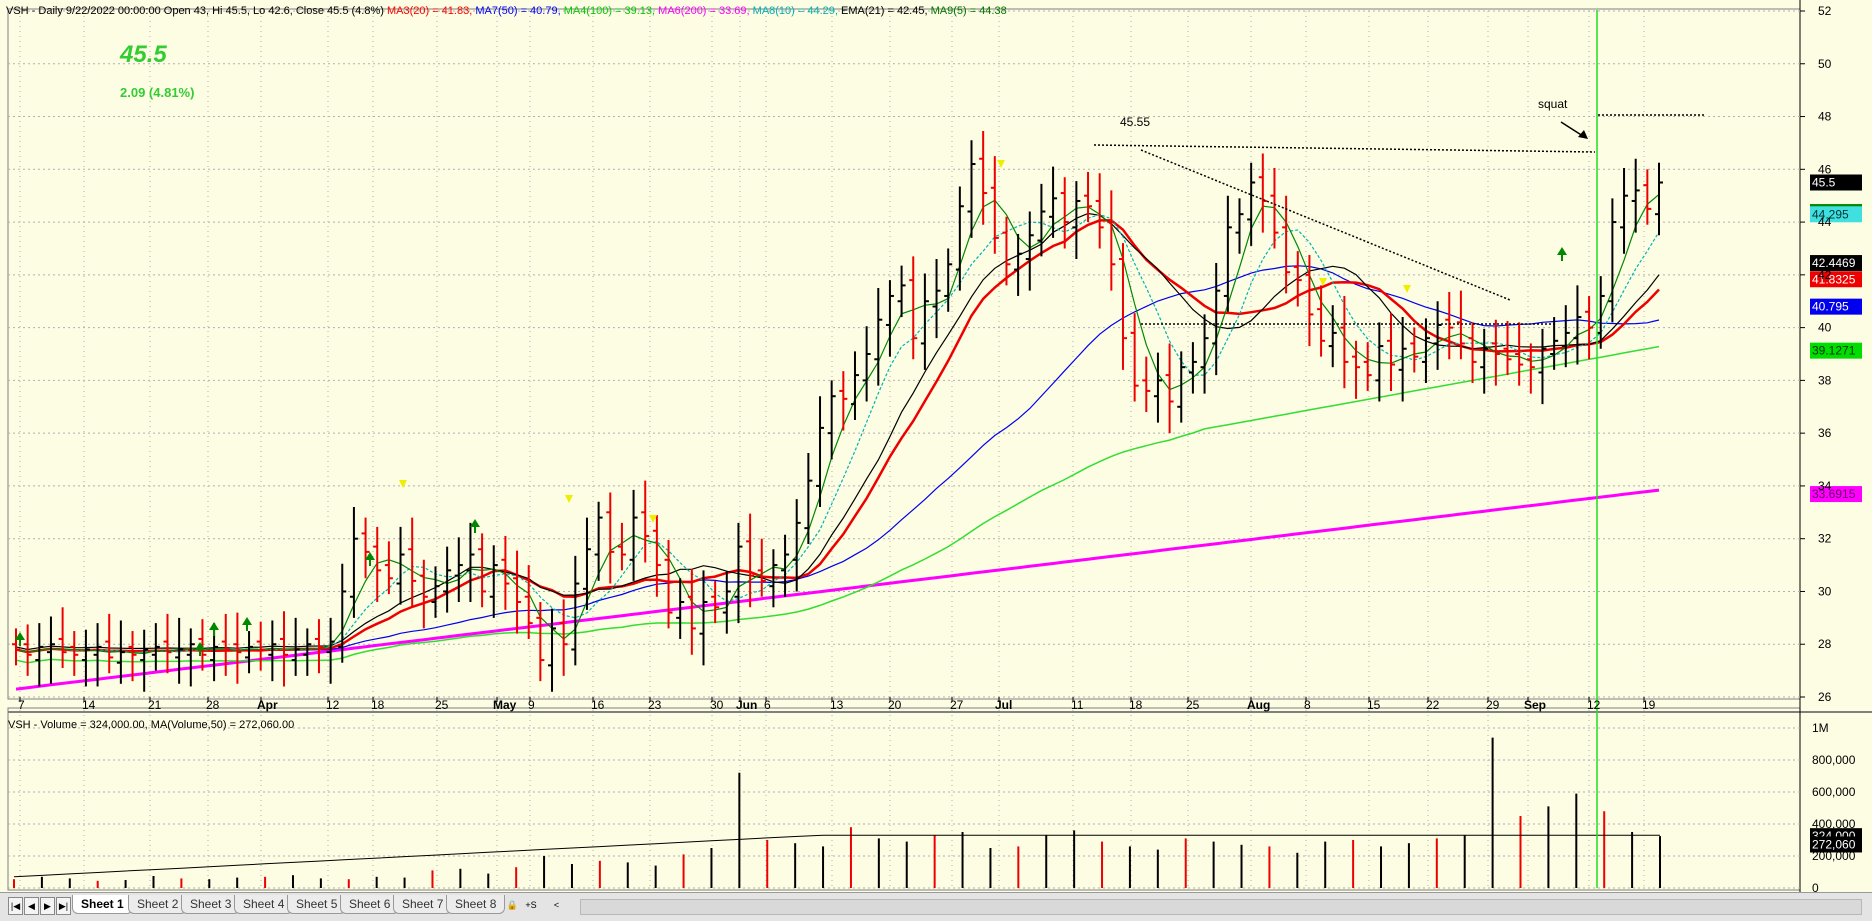  I want to click on tab-sheet-7: Sheet 7, so click(423, 904).